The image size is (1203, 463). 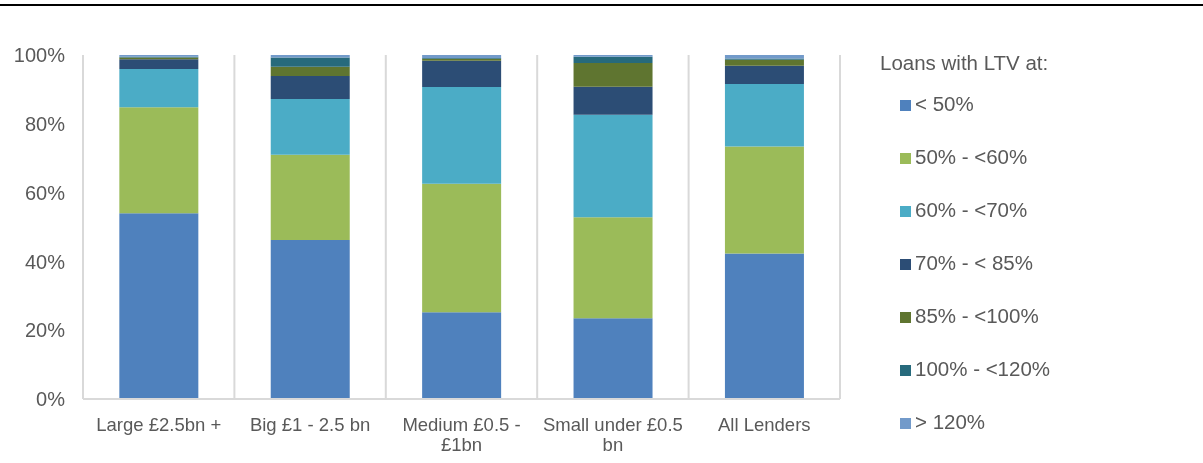 What do you see at coordinates (39, 55) in the screenshot?
I see `y-tick-label: 100%` at bounding box center [39, 55].